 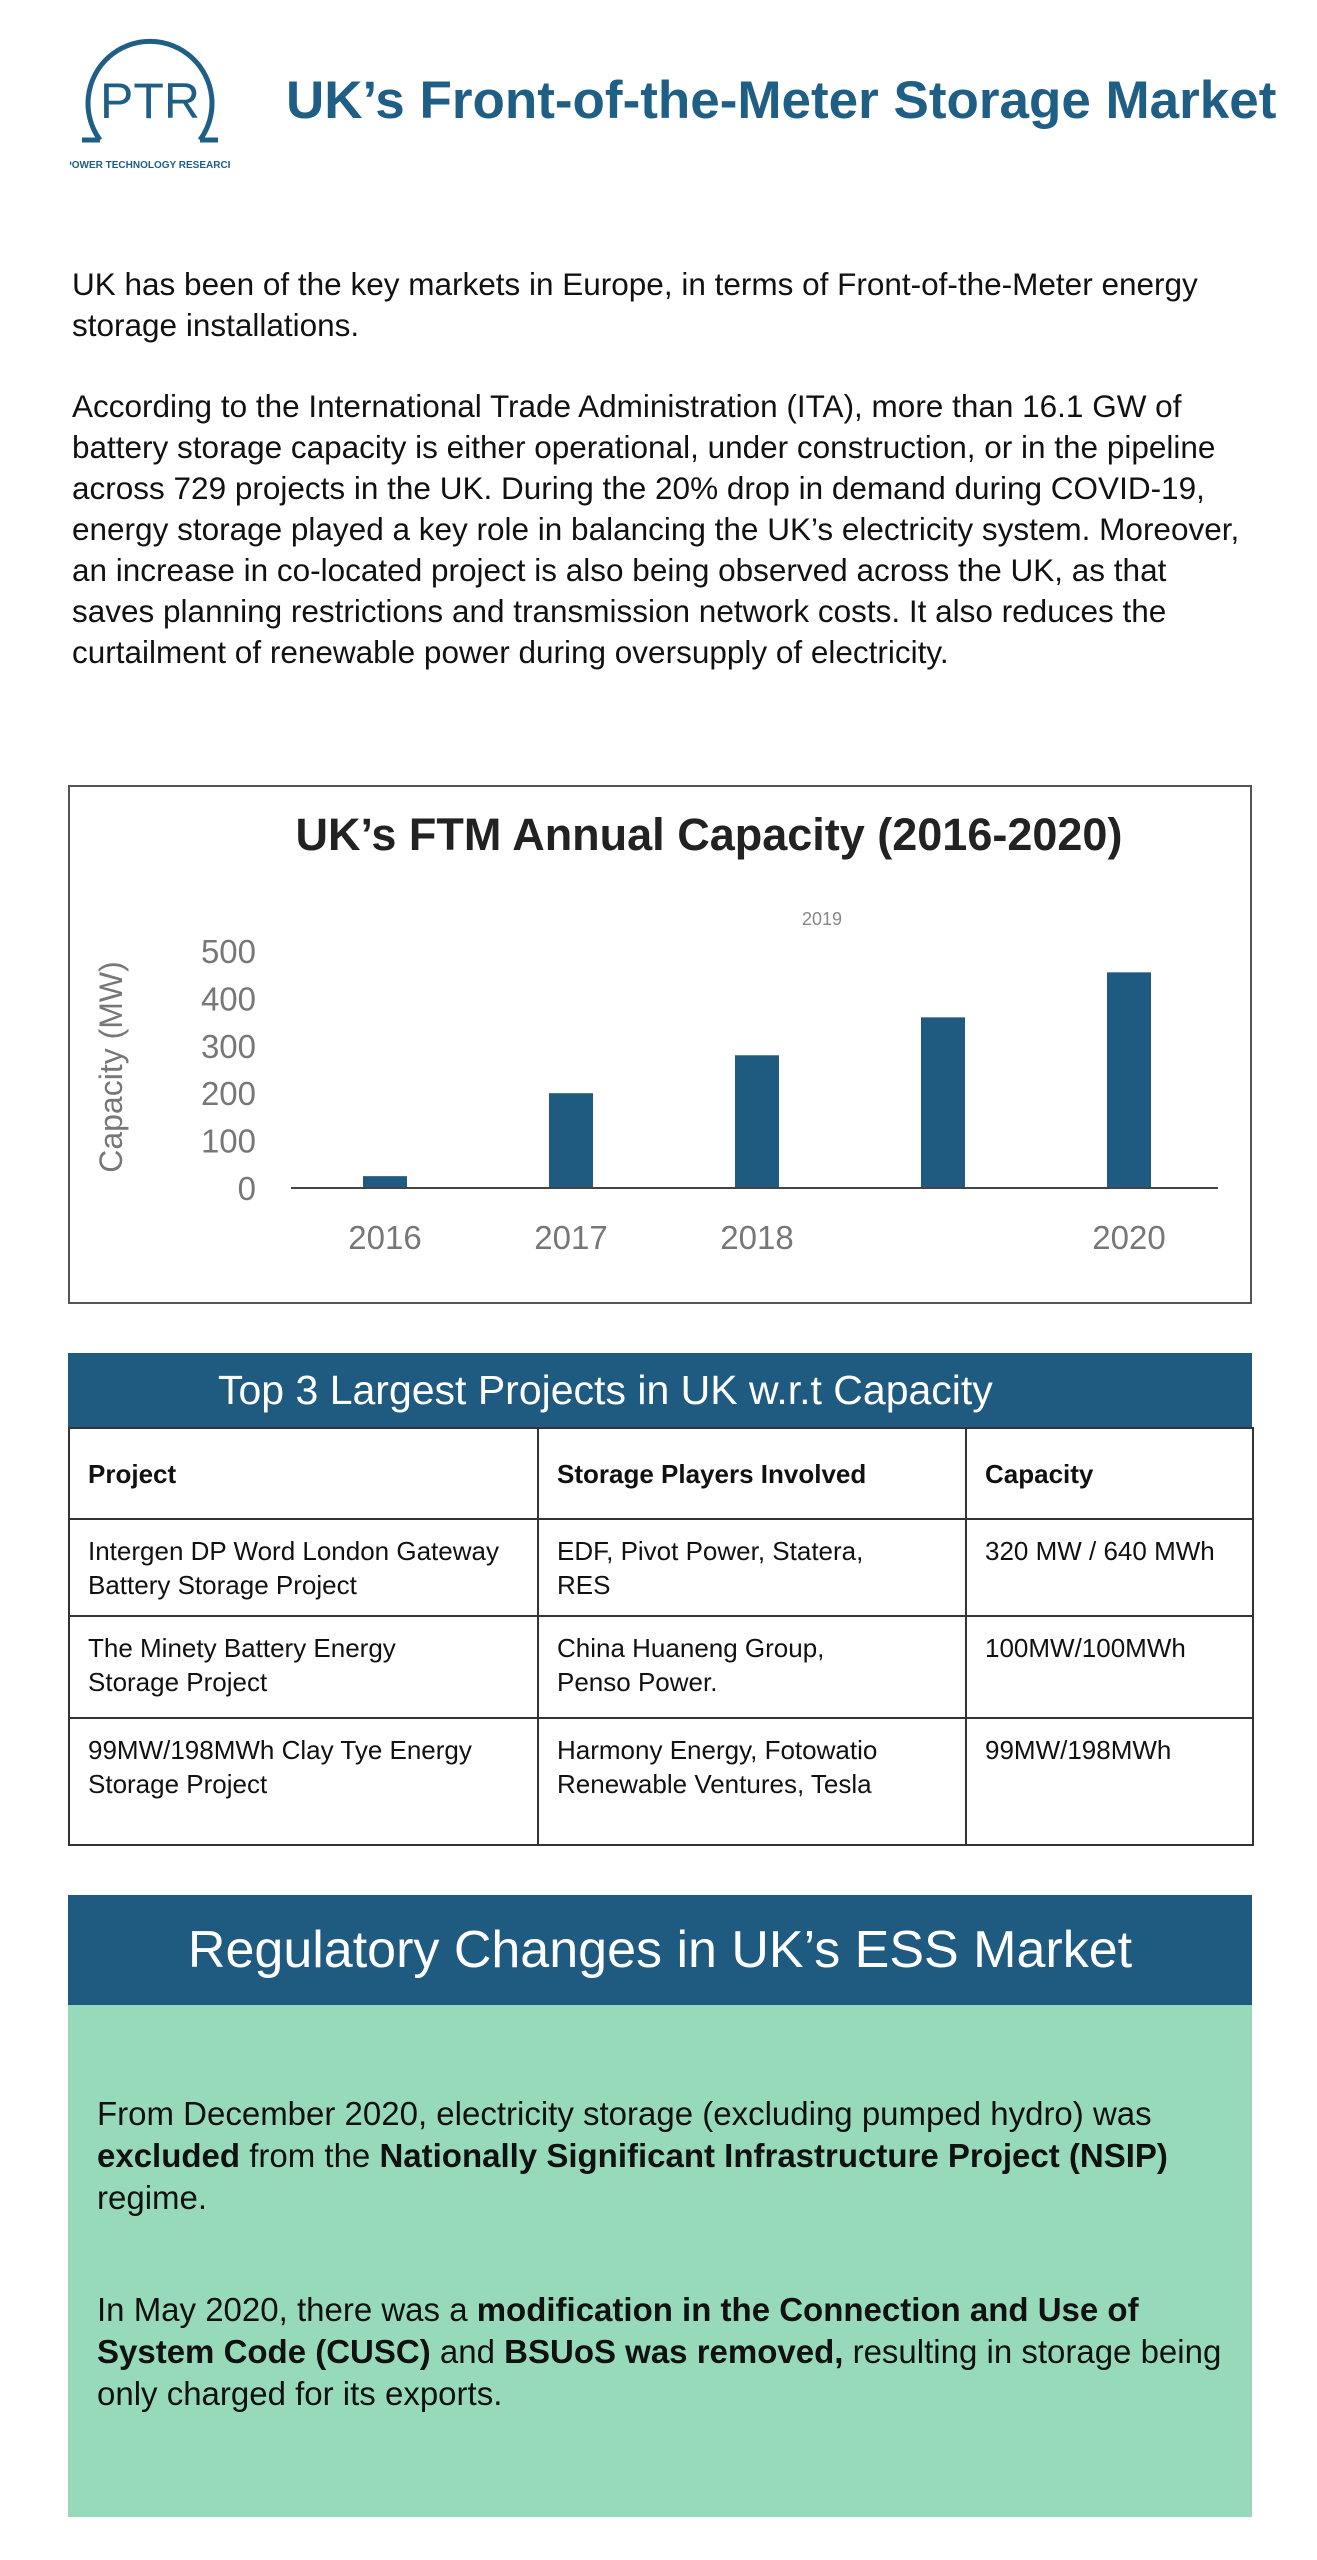 What do you see at coordinates (570, 1237) in the screenshot?
I see `x-tick-label: 2017` at bounding box center [570, 1237].